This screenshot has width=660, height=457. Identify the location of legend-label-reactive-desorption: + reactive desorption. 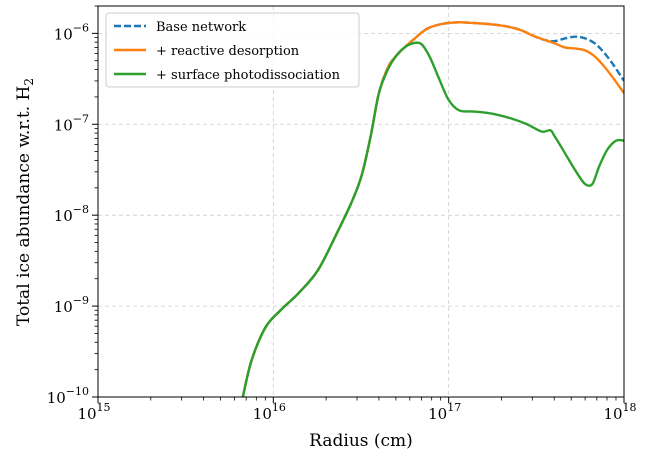
(228, 51).